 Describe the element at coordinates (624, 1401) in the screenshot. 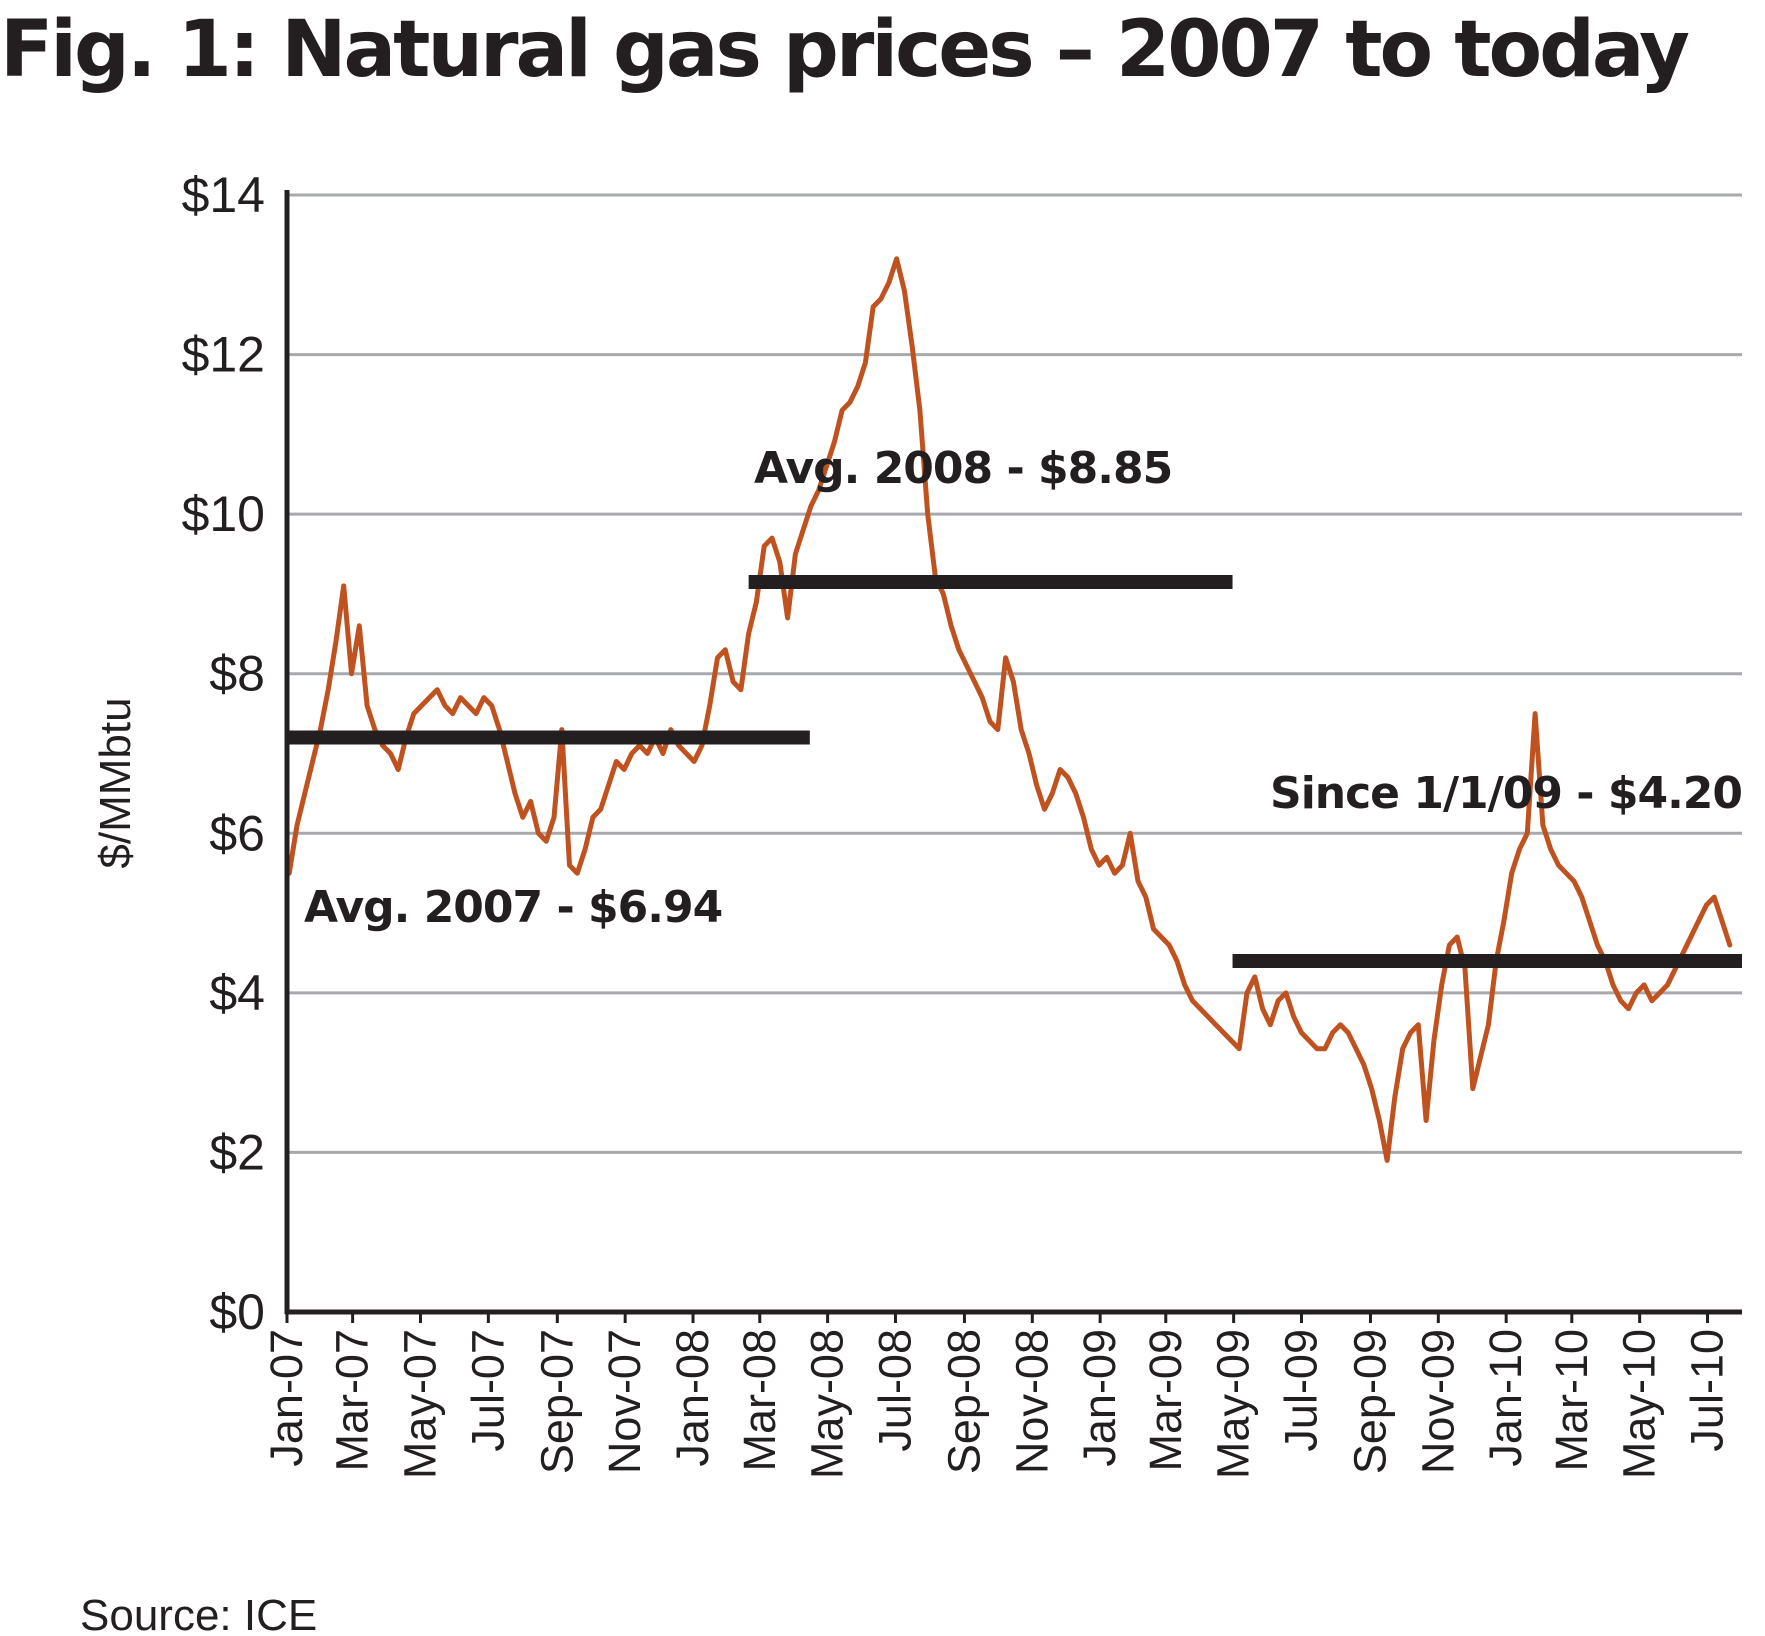

I see `x-tick-label: Nov-07` at that location.